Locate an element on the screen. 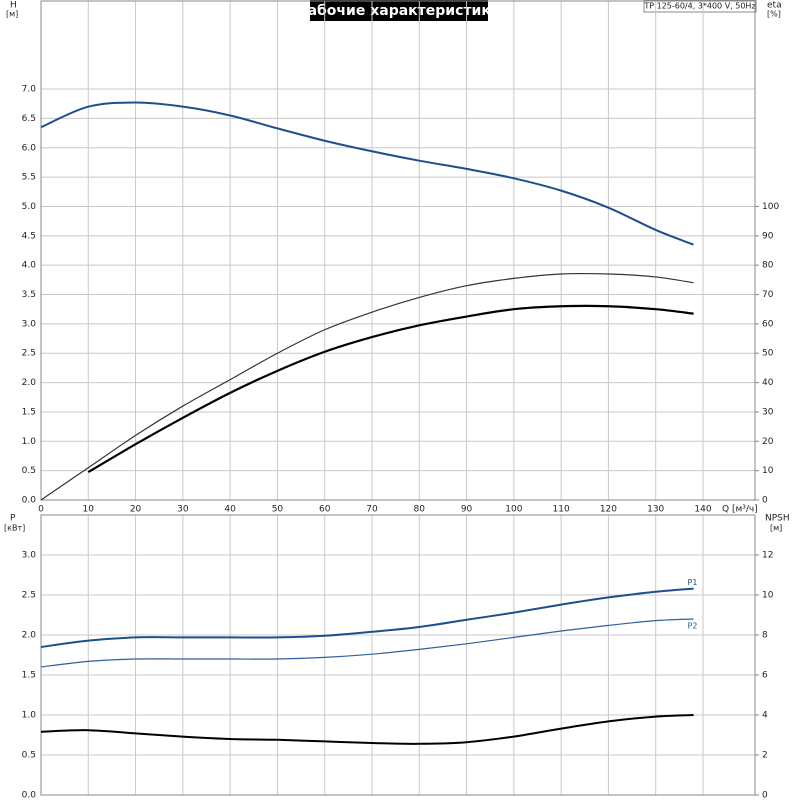 This screenshot has width=800, height=800. y2-tick-label: 60 is located at coordinates (768, 324).